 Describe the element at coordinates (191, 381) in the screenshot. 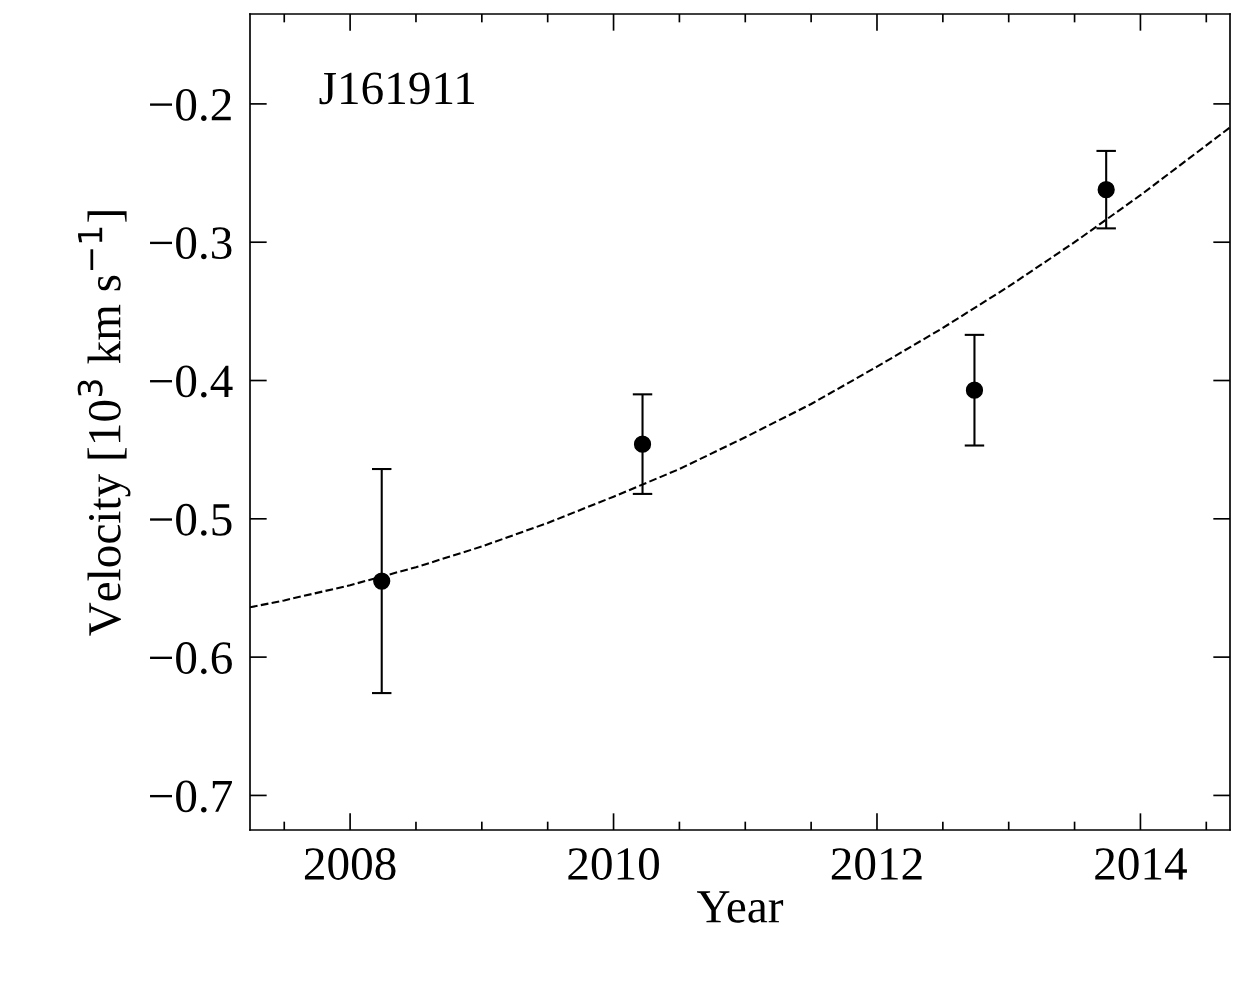

I see `y-tick-label: −0.4` at that location.